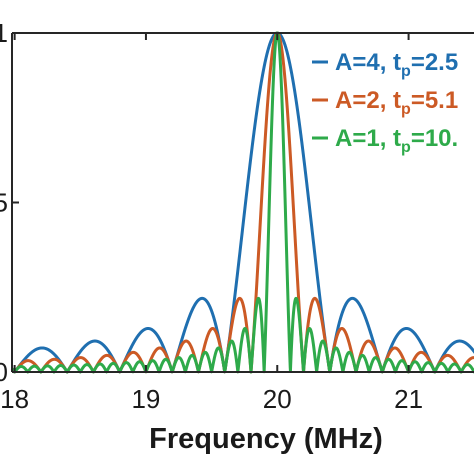 Image resolution: width=474 pixels, height=474 pixels. Describe the element at coordinates (396, 102) in the screenshot. I see `legend-label-2: A=2, tp=5.1` at that location.